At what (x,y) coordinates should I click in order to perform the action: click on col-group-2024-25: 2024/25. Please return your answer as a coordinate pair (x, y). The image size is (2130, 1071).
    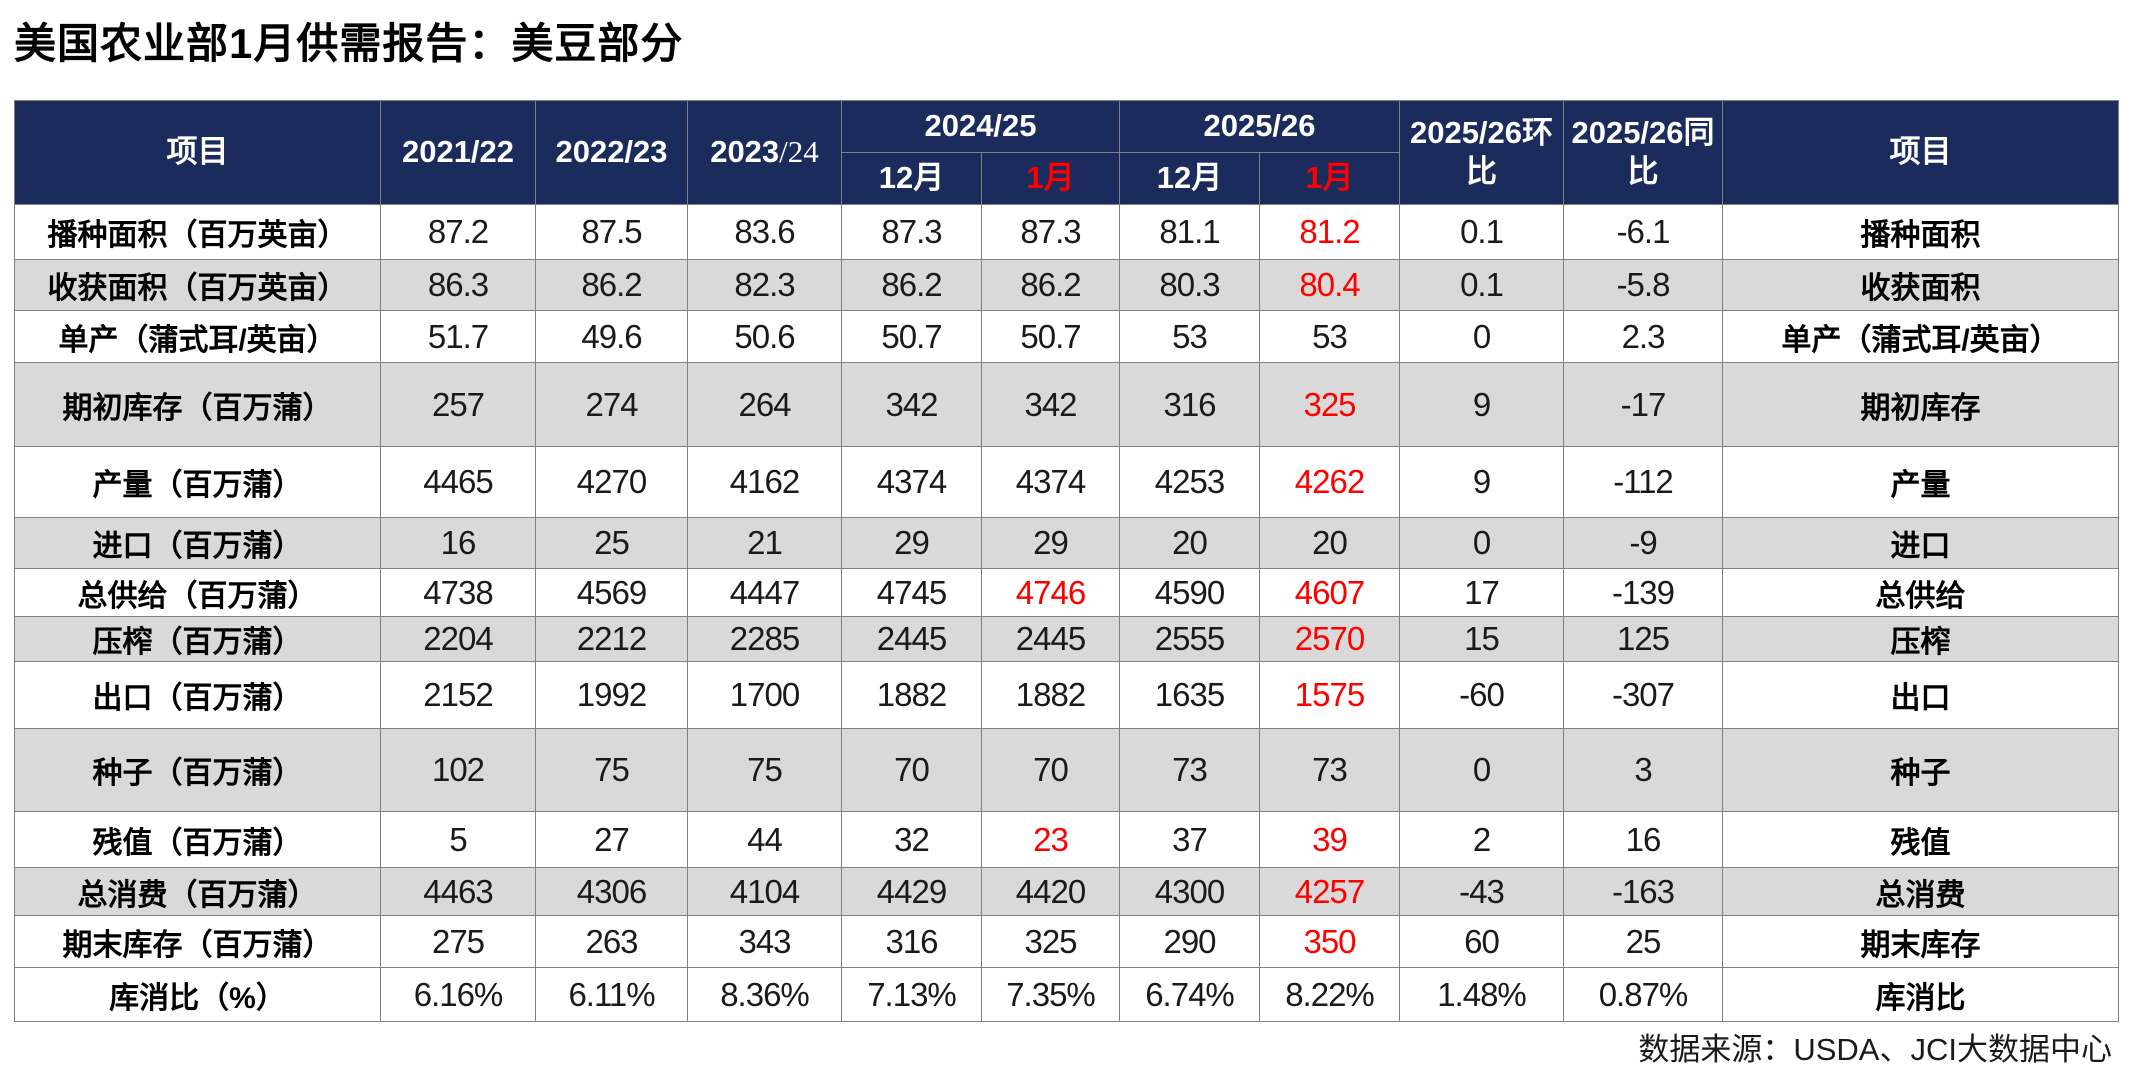
    Looking at the image, I should click on (980, 126).